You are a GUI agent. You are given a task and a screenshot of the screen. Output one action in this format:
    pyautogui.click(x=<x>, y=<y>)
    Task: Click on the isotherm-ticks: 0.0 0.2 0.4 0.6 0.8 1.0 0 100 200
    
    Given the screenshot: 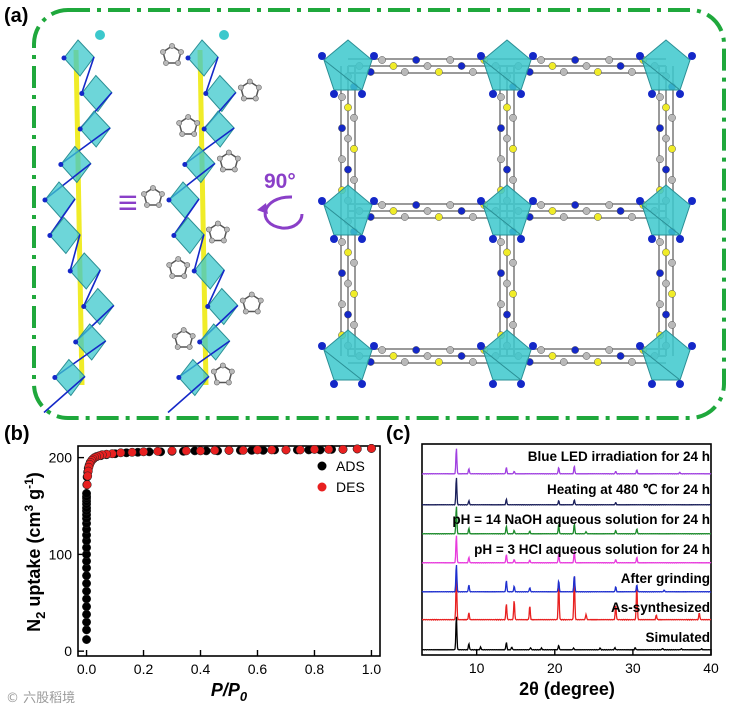 What is the action you would take?
    pyautogui.click(x=215, y=563)
    